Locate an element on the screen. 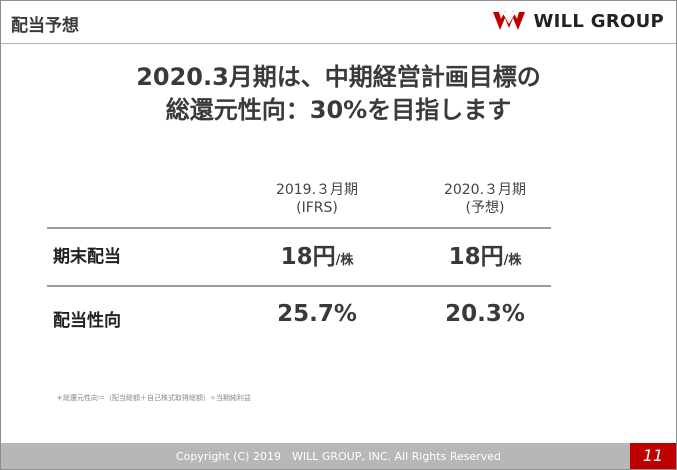 Image resolution: width=677 pixels, height=470 pixels. company-logo: WILL GROUP is located at coordinates (577, 21).